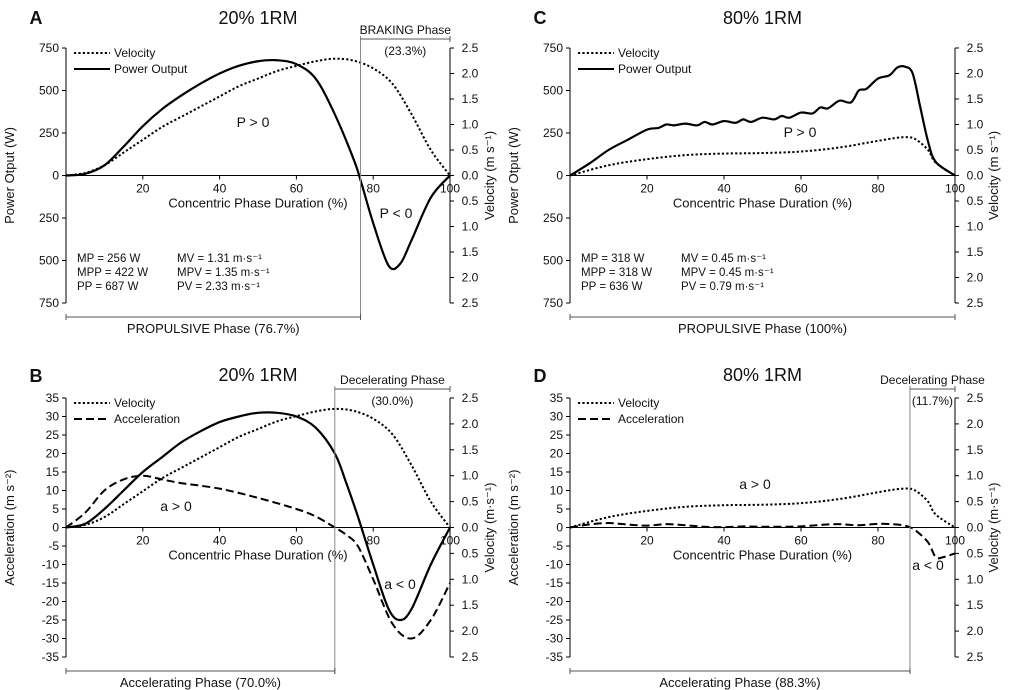 The image size is (1024, 690). Describe the element at coordinates (53, 417) in the screenshot. I see `y-tick-label: 30` at that location.